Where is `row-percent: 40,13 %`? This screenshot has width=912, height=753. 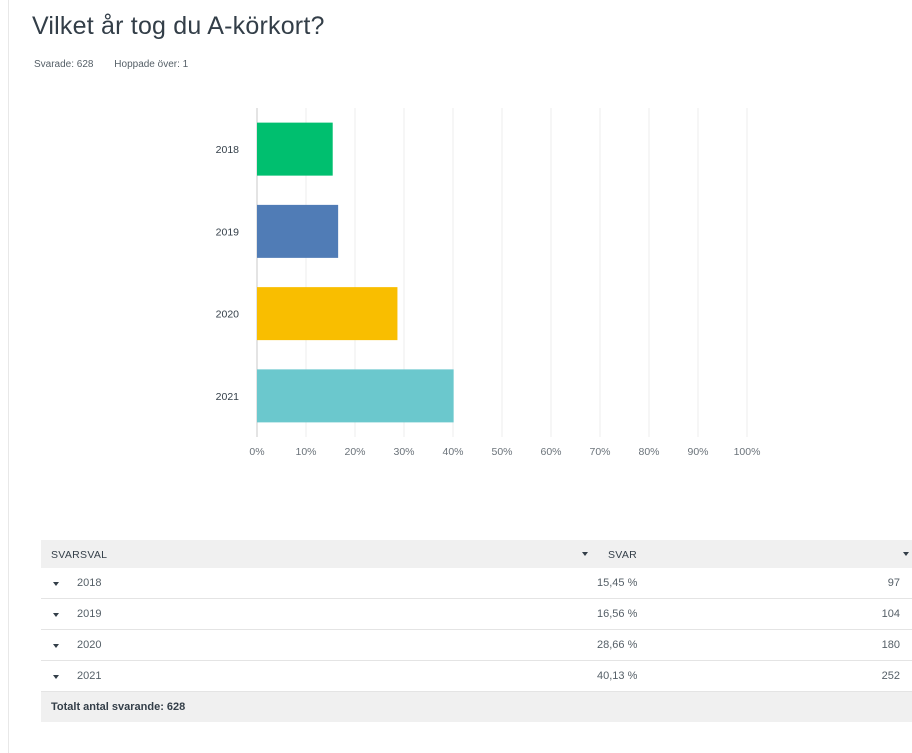 row-percent: 40,13 % is located at coordinates (617, 676).